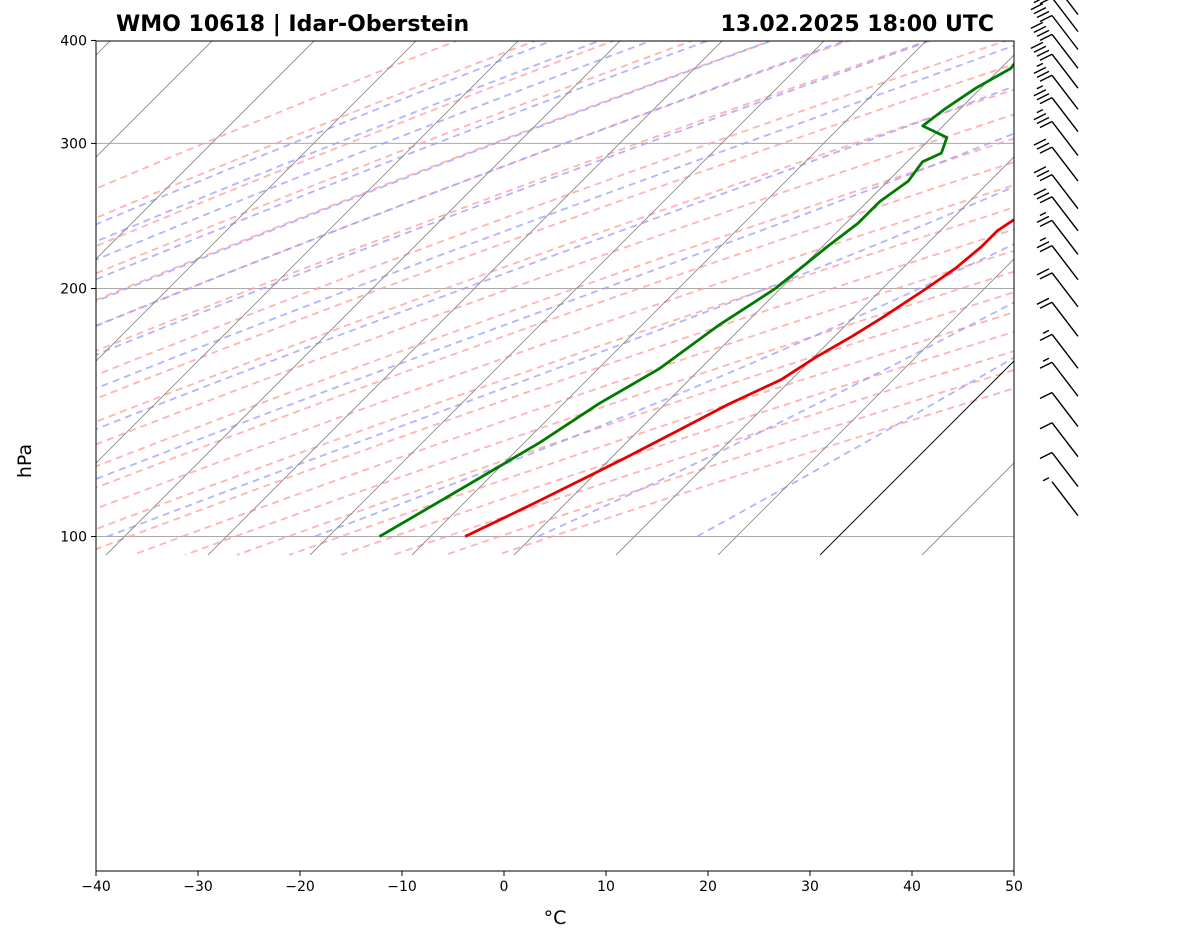 The image size is (1181, 941). I want to click on x-tick-label: −40, so click(96, 887).